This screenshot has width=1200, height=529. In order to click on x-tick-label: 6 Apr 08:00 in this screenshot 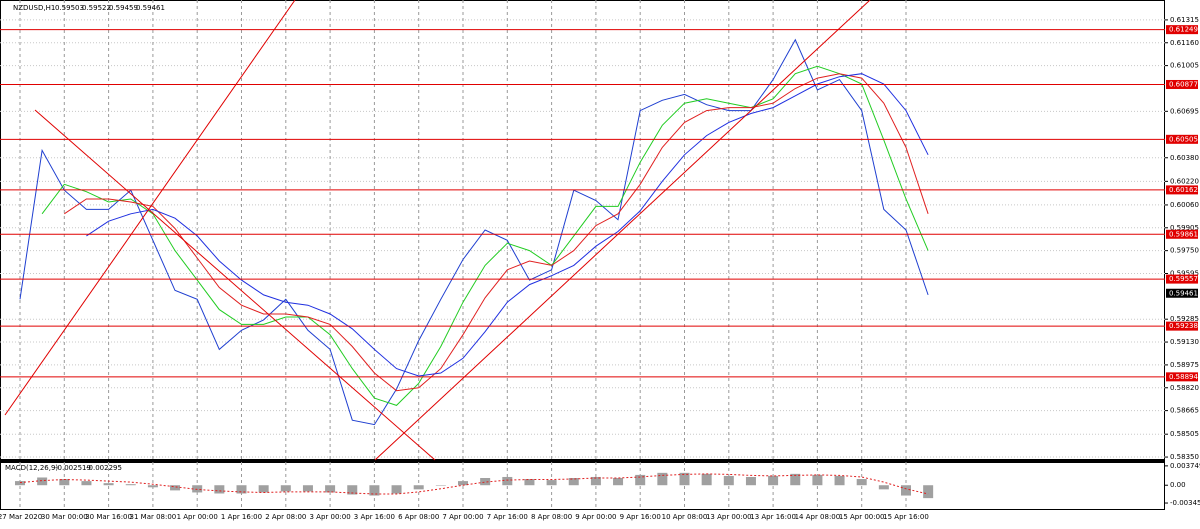, I will do `click(418, 517)`.